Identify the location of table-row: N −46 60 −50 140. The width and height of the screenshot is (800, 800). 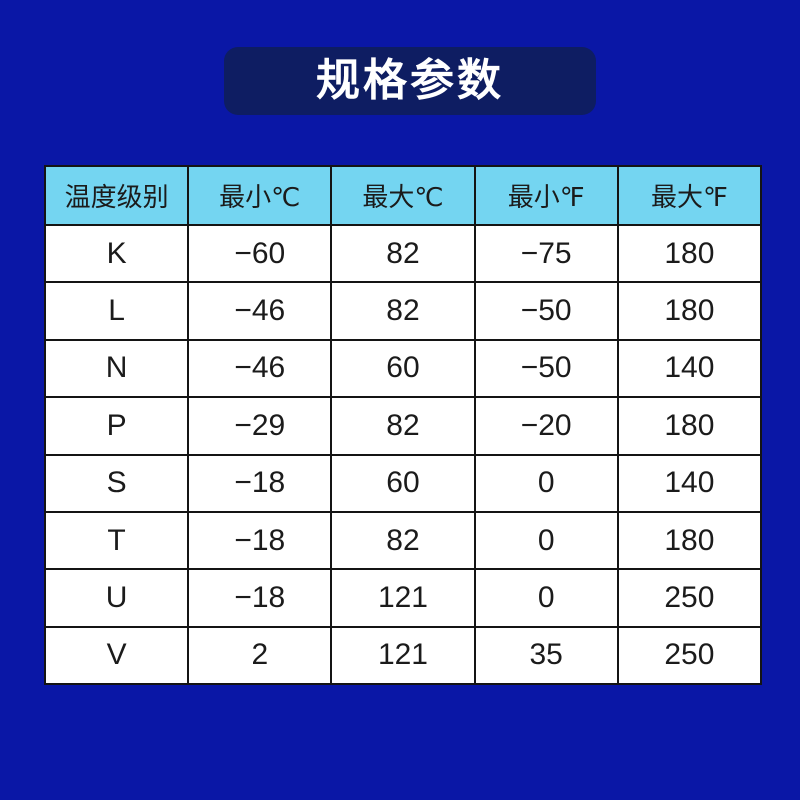
(403, 368).